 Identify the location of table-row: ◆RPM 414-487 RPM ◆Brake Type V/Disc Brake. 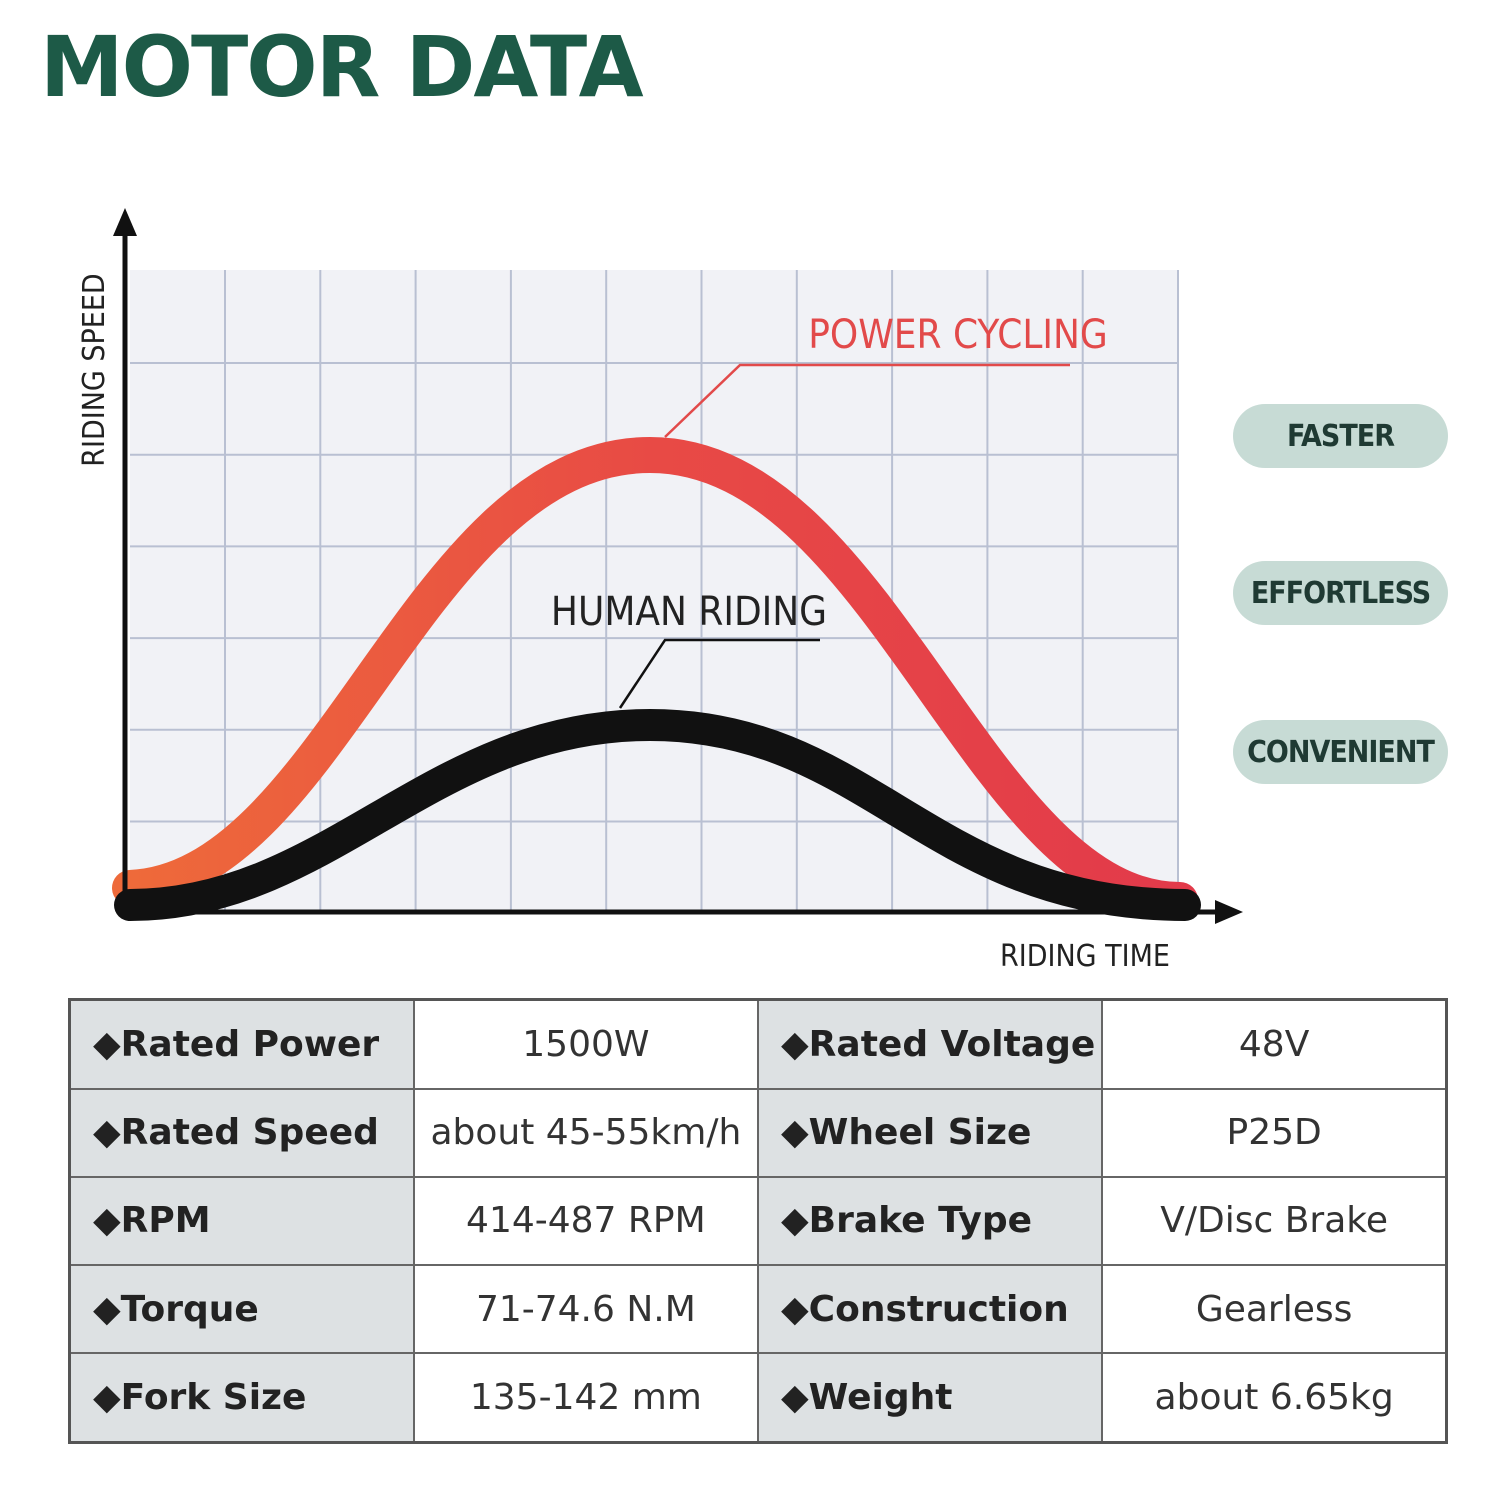
(758, 1221).